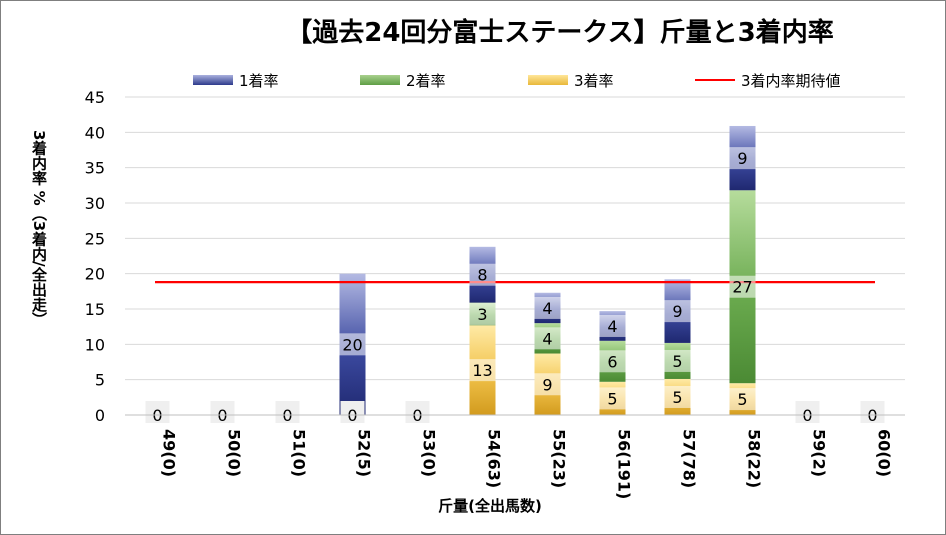  I want to click on x-tick-label: 49(0), so click(169, 453).